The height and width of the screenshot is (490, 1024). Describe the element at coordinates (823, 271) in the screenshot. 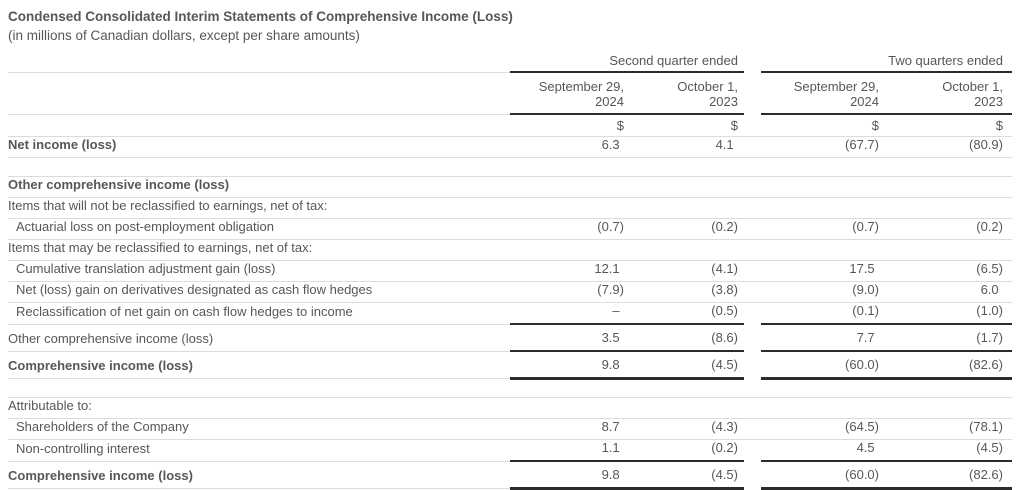

I see `value-cell: 17.5)` at that location.